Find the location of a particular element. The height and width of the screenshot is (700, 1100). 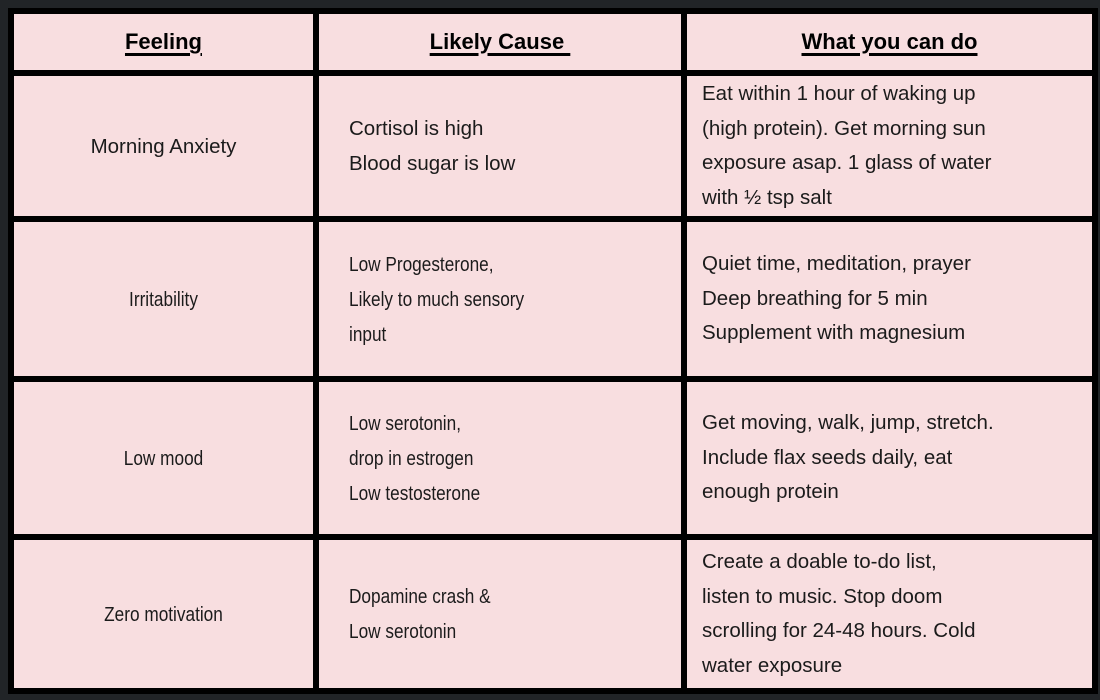

cell-feeling: Irritability is located at coordinates (163, 299).